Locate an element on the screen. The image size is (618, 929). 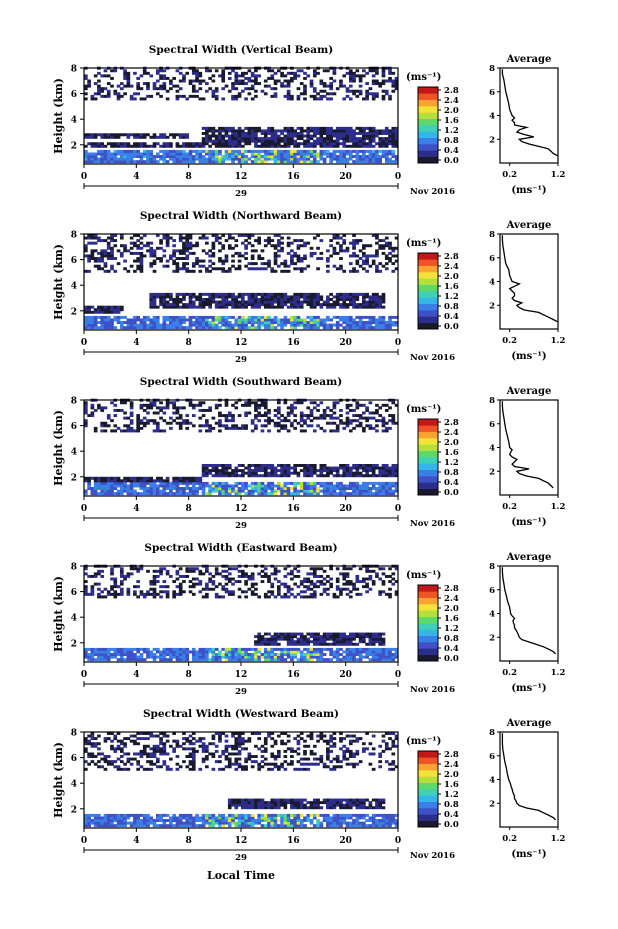
x-tick-label: 0 is located at coordinates (84, 509).